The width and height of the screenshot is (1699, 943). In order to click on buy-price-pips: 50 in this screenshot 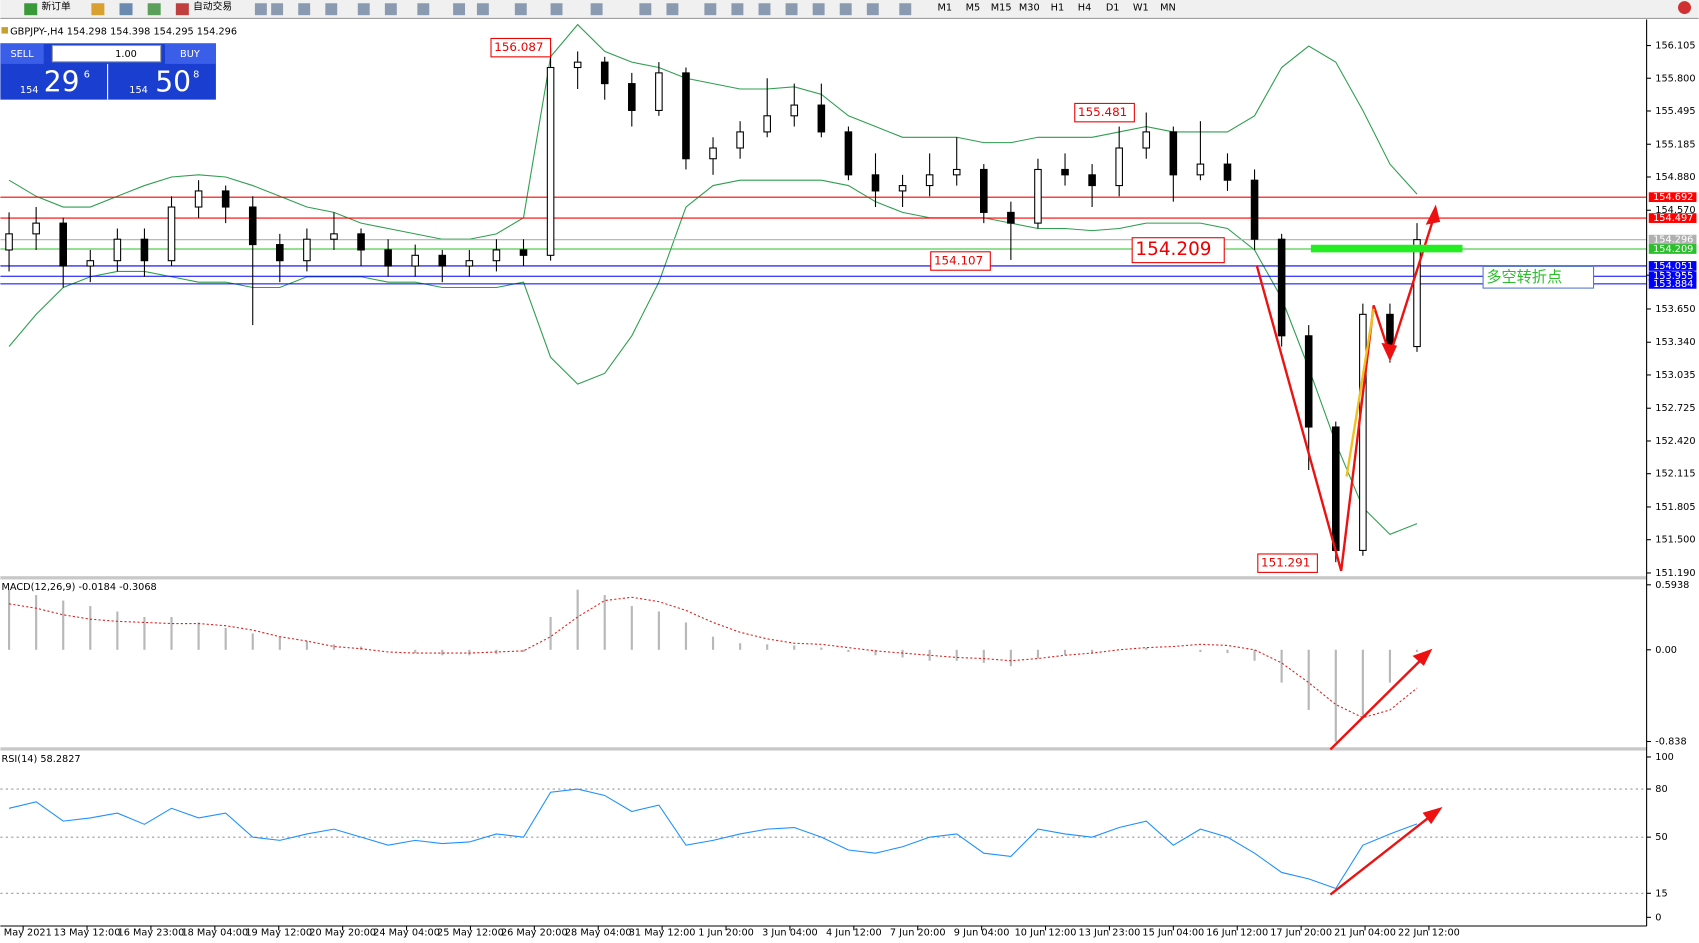, I will do `click(173, 81)`.